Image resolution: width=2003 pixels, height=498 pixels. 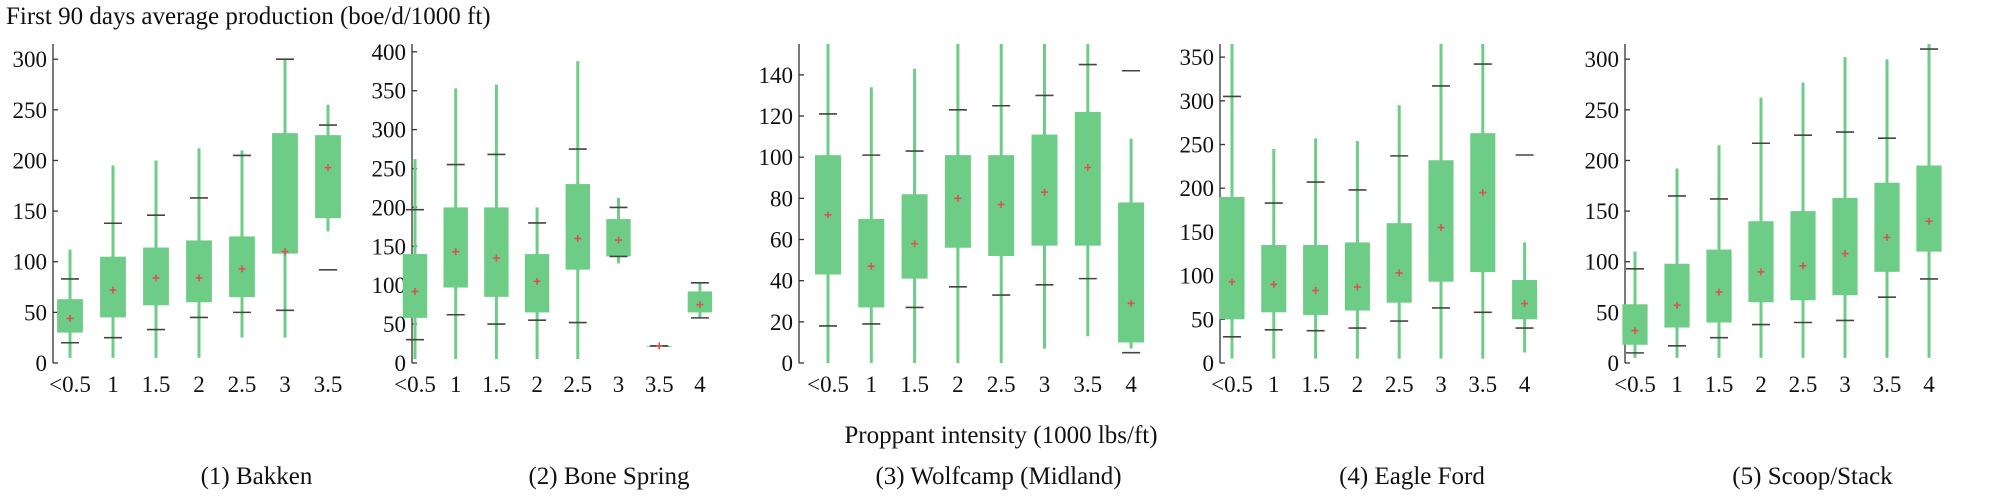 I want to click on figure-xlabel: Proppant intensity (1000 lbs/ft), so click(x=1000, y=435).